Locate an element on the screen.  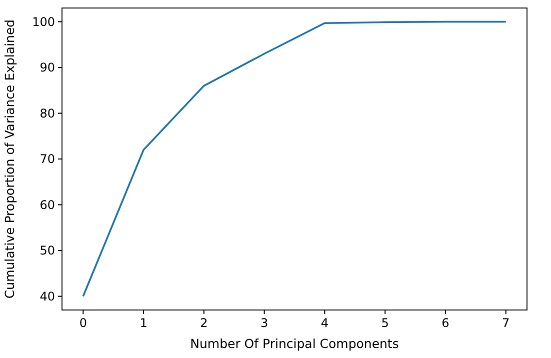
x-tick-label: 3 is located at coordinates (264, 323).